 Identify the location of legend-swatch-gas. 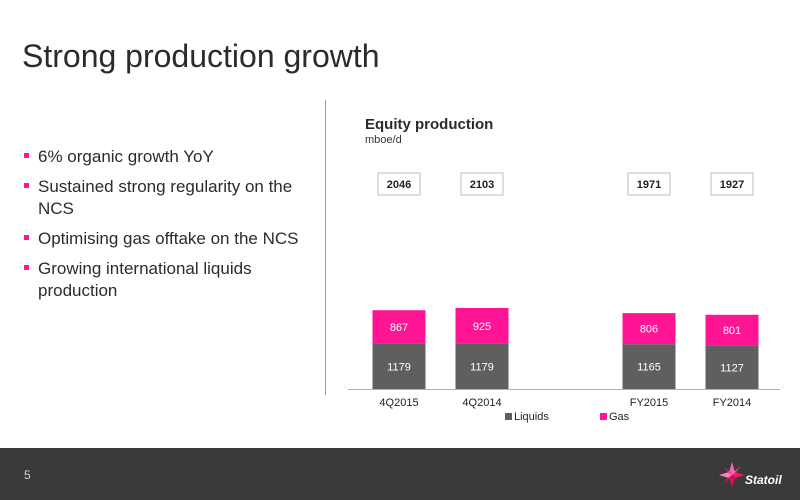
(603, 416).